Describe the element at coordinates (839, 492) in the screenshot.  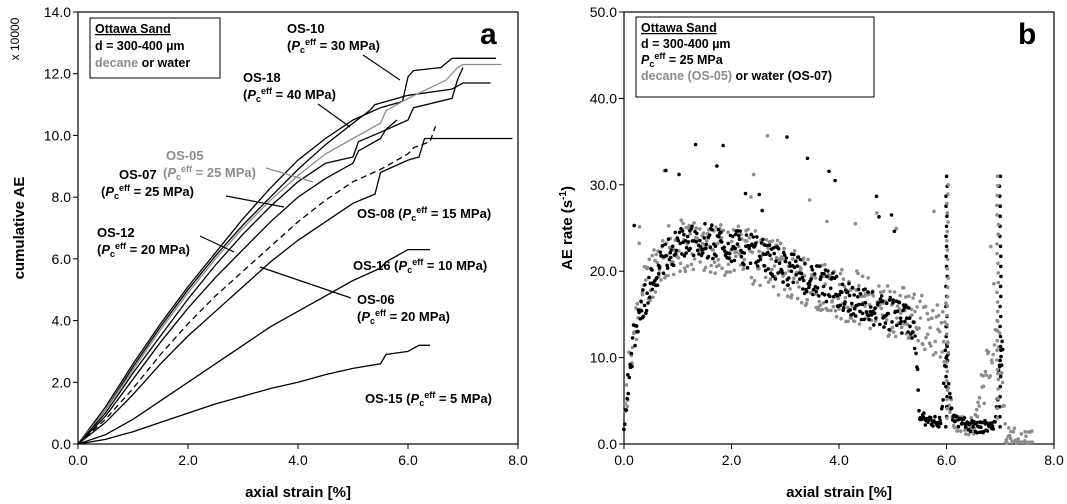
I see `x-axis-label-b: axial strain [%]` at that location.